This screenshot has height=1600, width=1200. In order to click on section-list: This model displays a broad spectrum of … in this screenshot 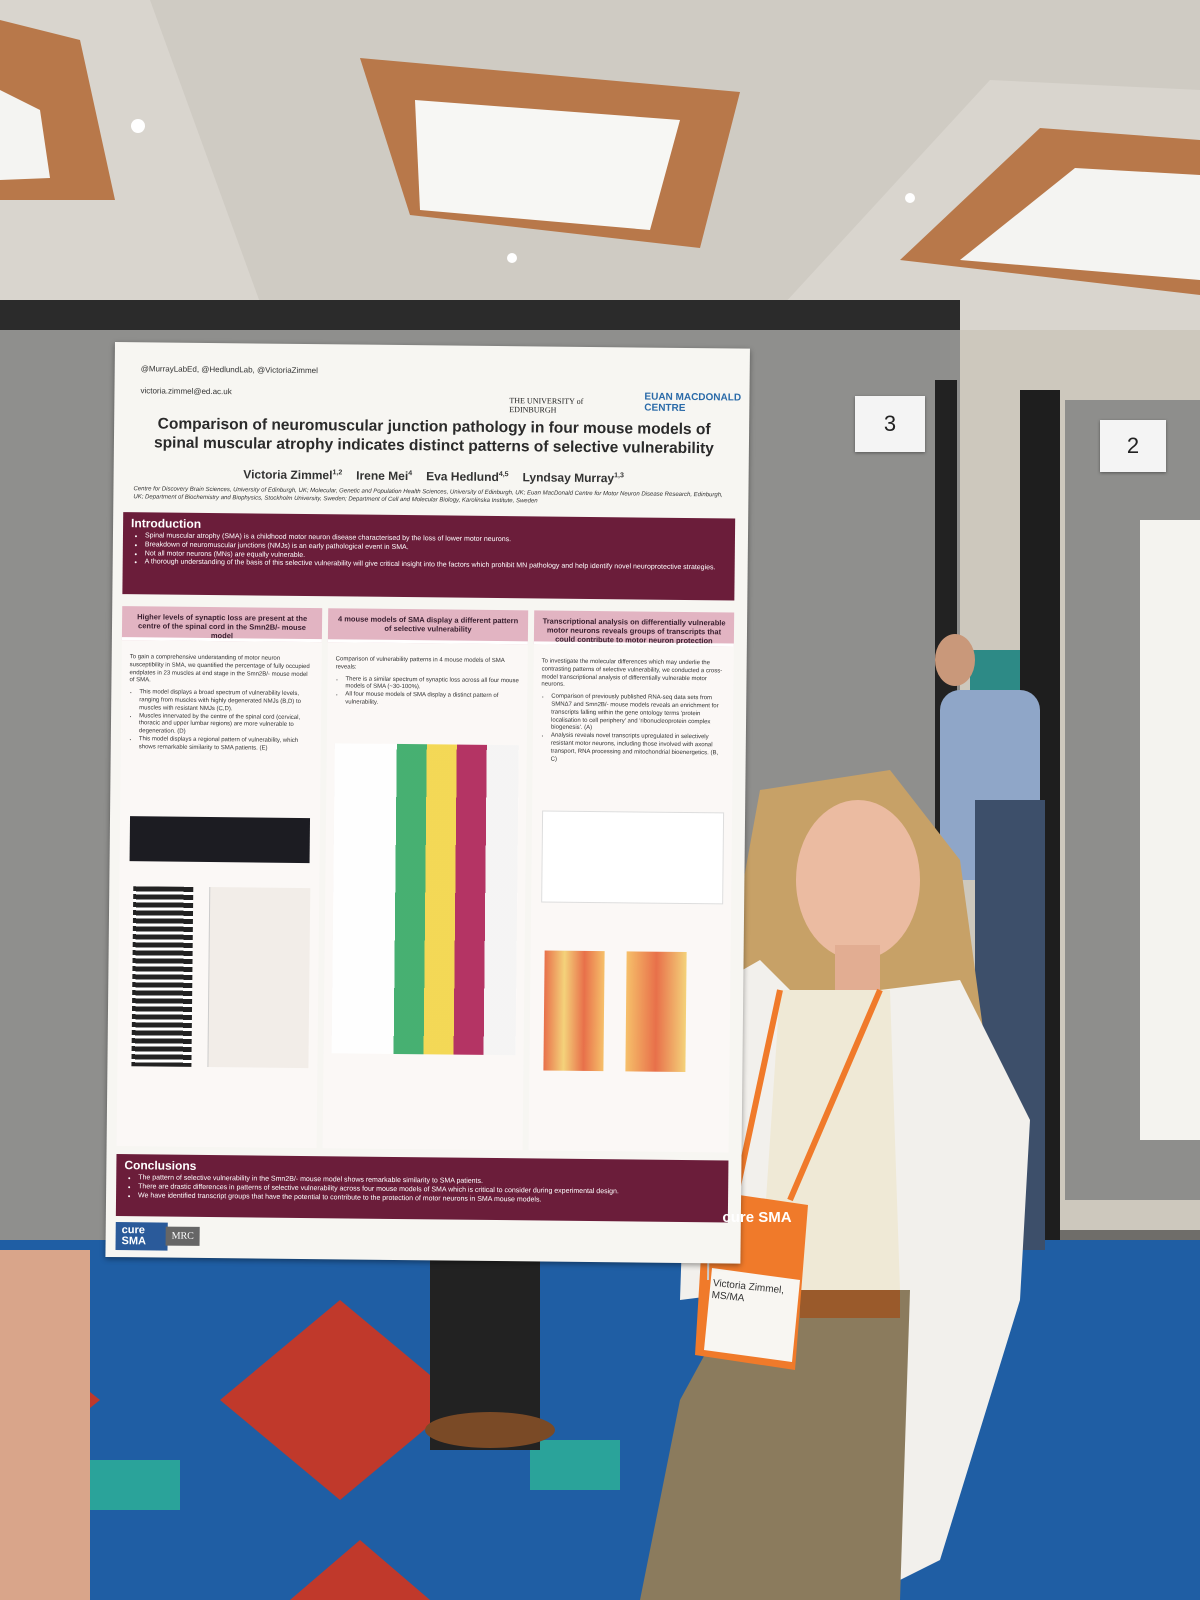, I will do `click(226, 721)`.